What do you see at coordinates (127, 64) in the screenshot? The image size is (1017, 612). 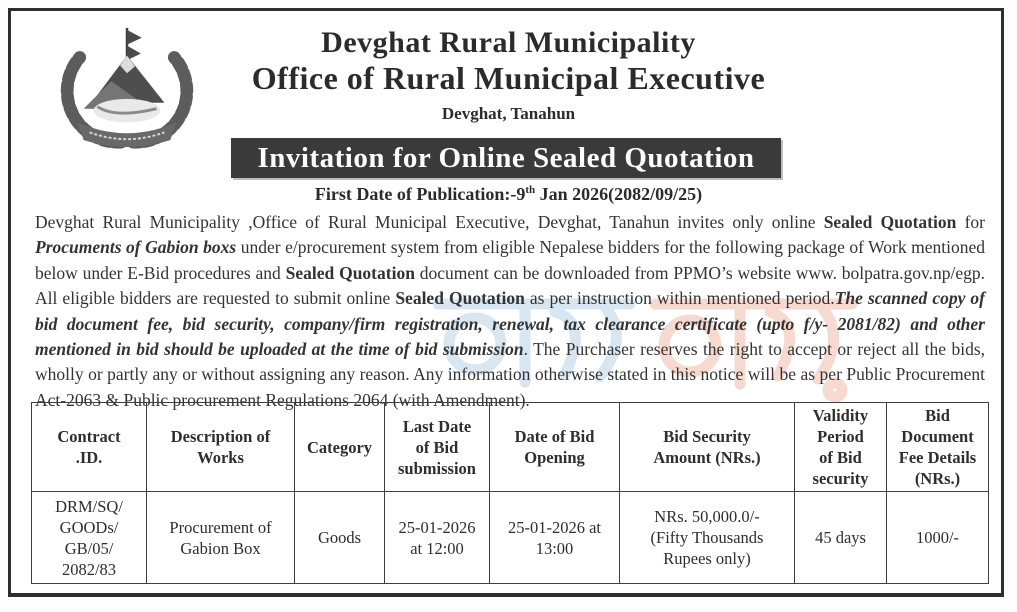 I see `mountain-snow` at bounding box center [127, 64].